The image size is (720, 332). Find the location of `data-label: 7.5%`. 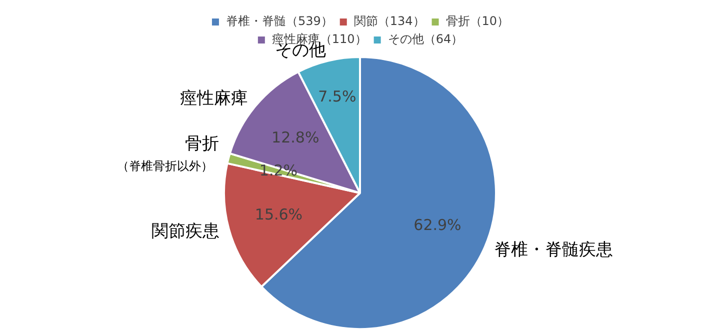

data-label: 7.5% is located at coordinates (337, 97).